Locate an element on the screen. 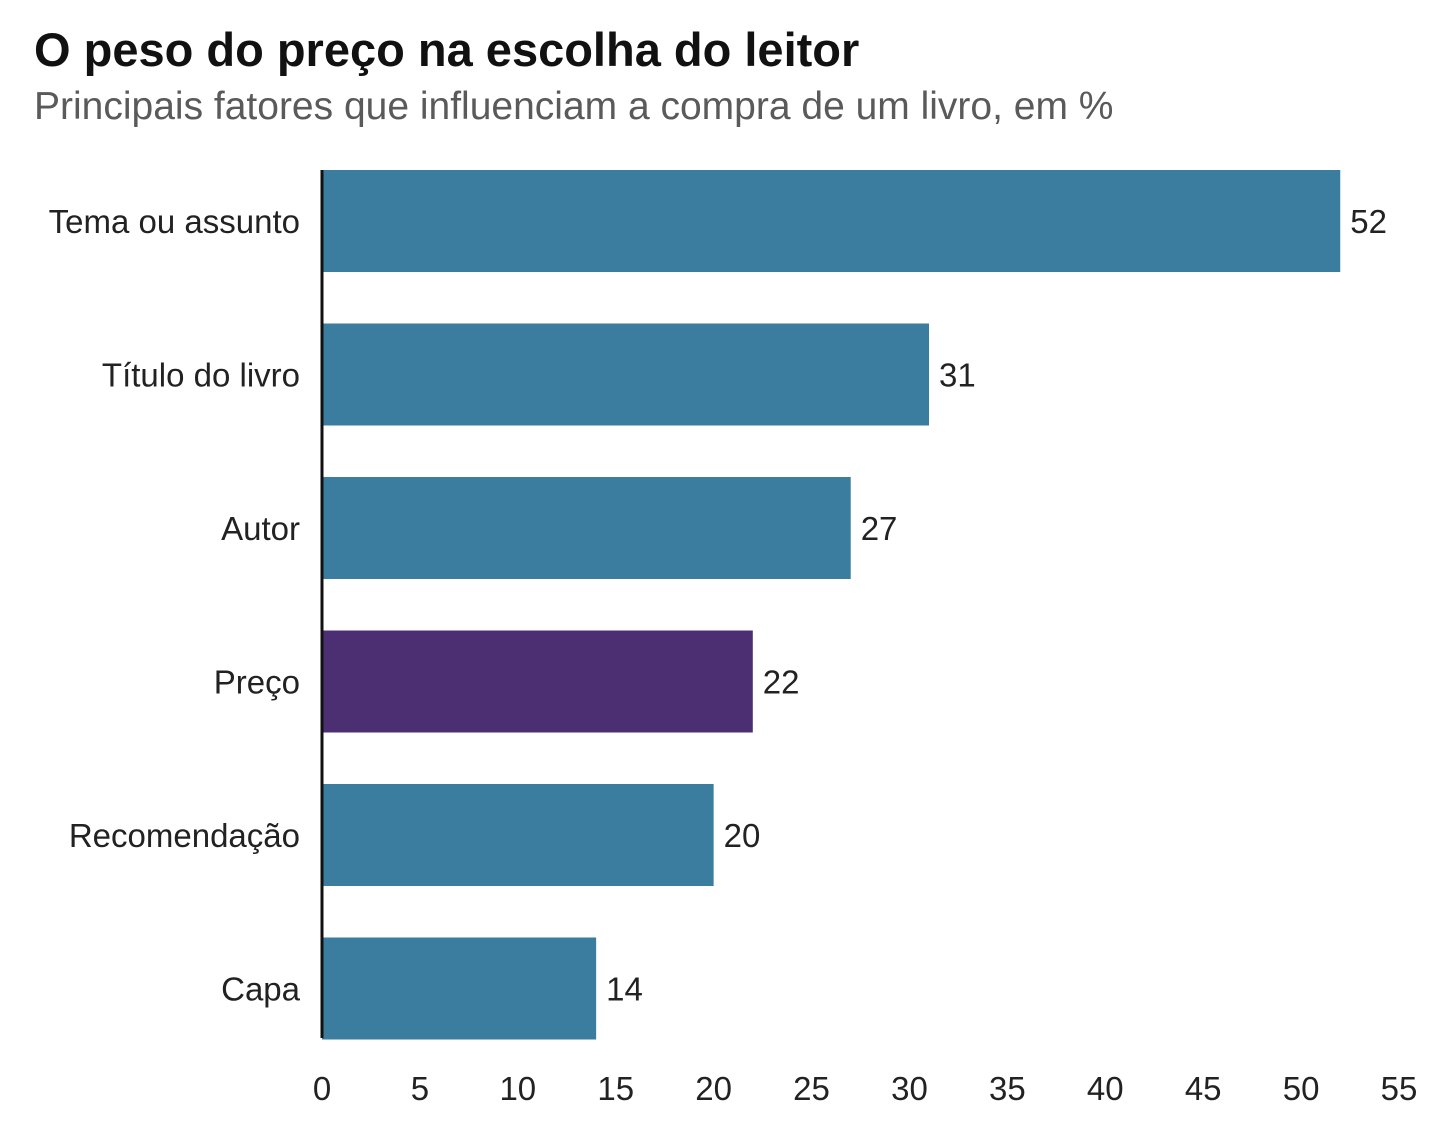  x-tick-label: 25 is located at coordinates (811, 1088).